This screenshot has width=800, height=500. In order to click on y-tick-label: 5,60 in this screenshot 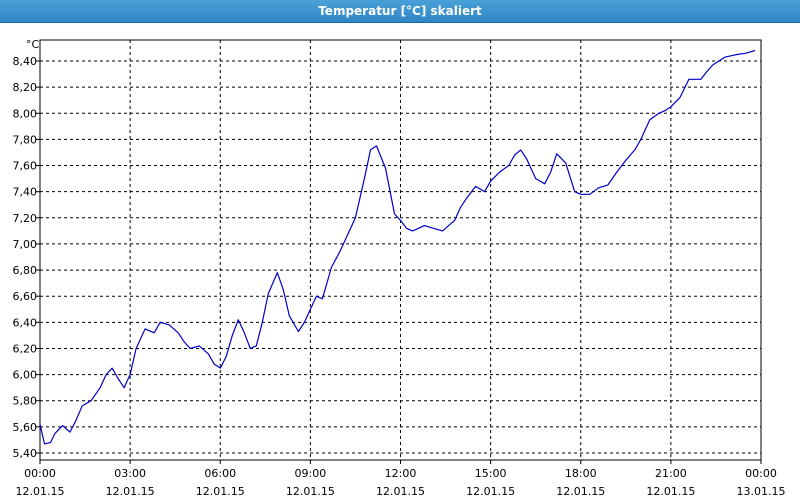, I will do `click(25, 427)`.